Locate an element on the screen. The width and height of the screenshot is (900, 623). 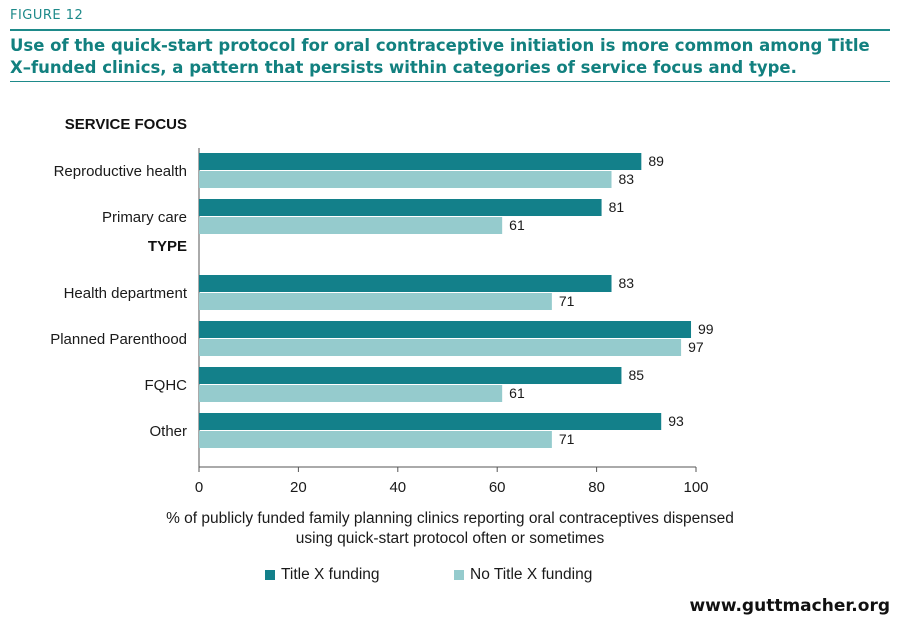
data-label-fqhc-title-x-funding: 85 is located at coordinates (636, 375).